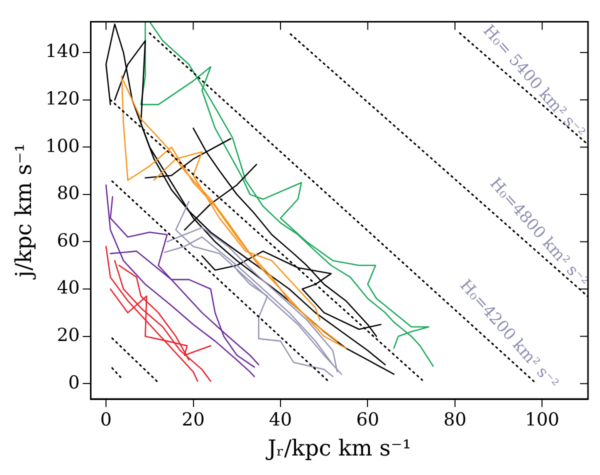  I want to click on x-tick-label: 80, so click(455, 419).